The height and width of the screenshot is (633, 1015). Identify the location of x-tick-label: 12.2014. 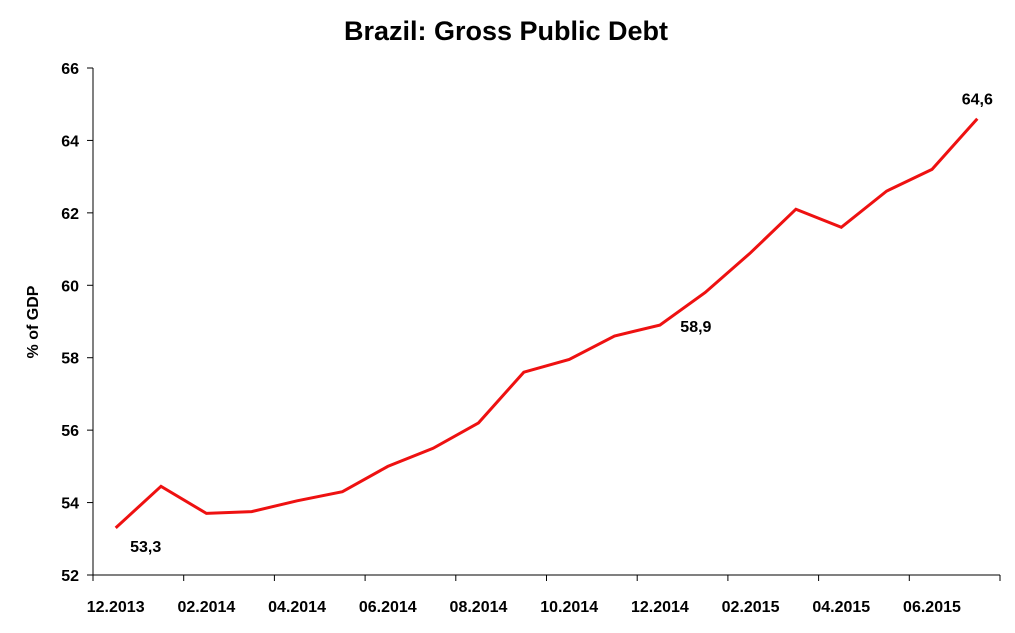
(660, 607).